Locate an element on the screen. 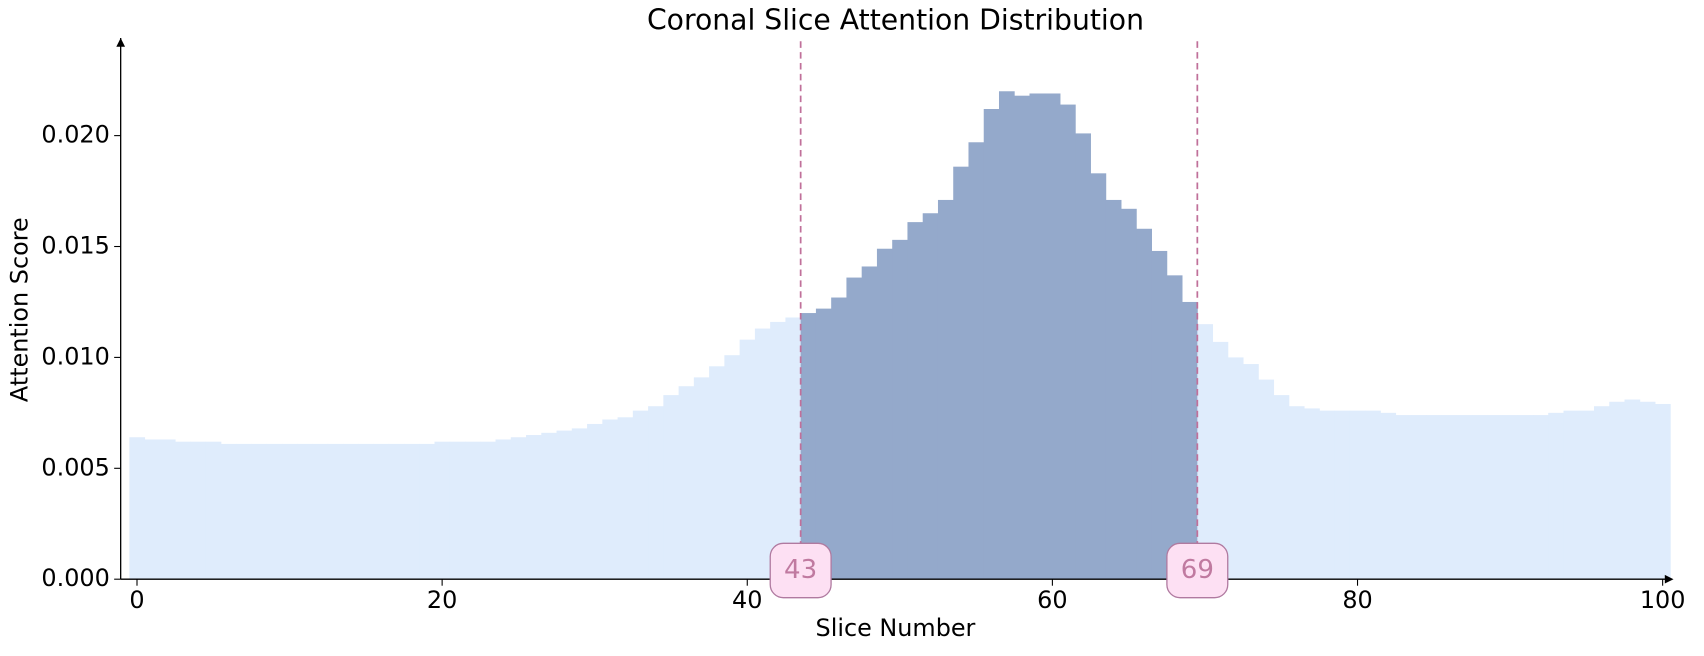 The height and width of the screenshot is (656, 1704). y-tick-label: 0.020 is located at coordinates (75, 135).